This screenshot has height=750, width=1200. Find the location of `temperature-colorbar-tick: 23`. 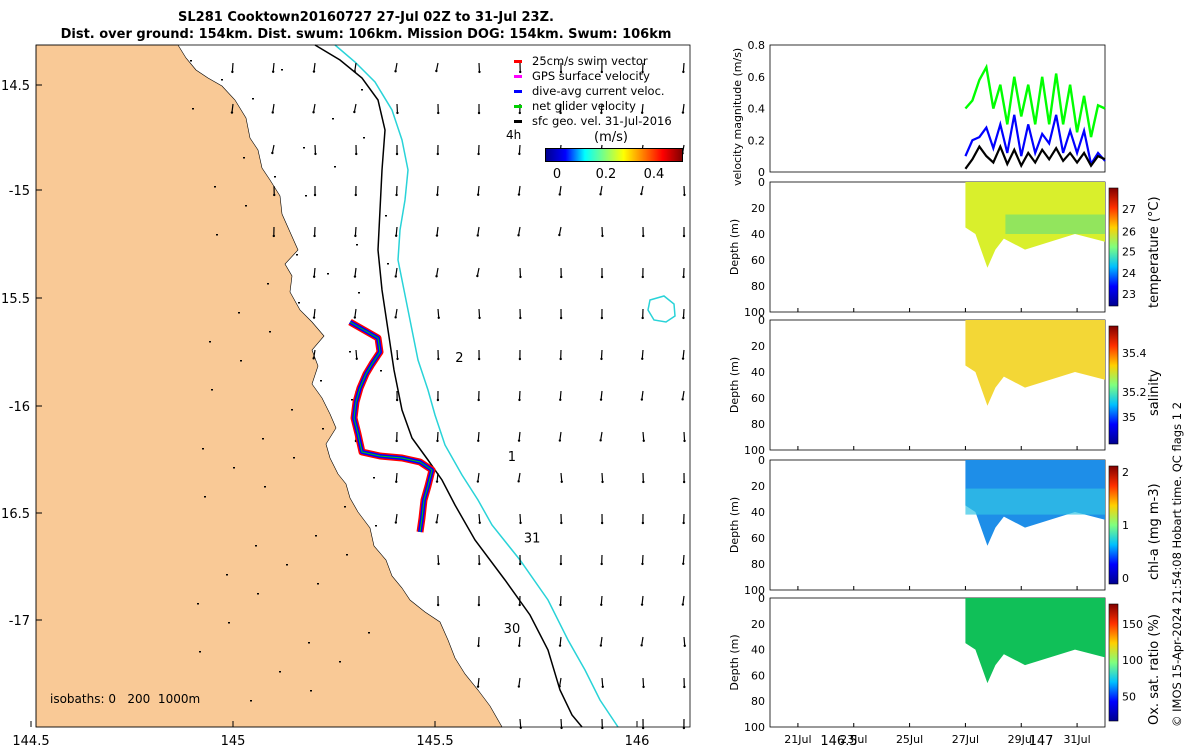

temperature-colorbar-tick: 23 is located at coordinates (1129, 294).